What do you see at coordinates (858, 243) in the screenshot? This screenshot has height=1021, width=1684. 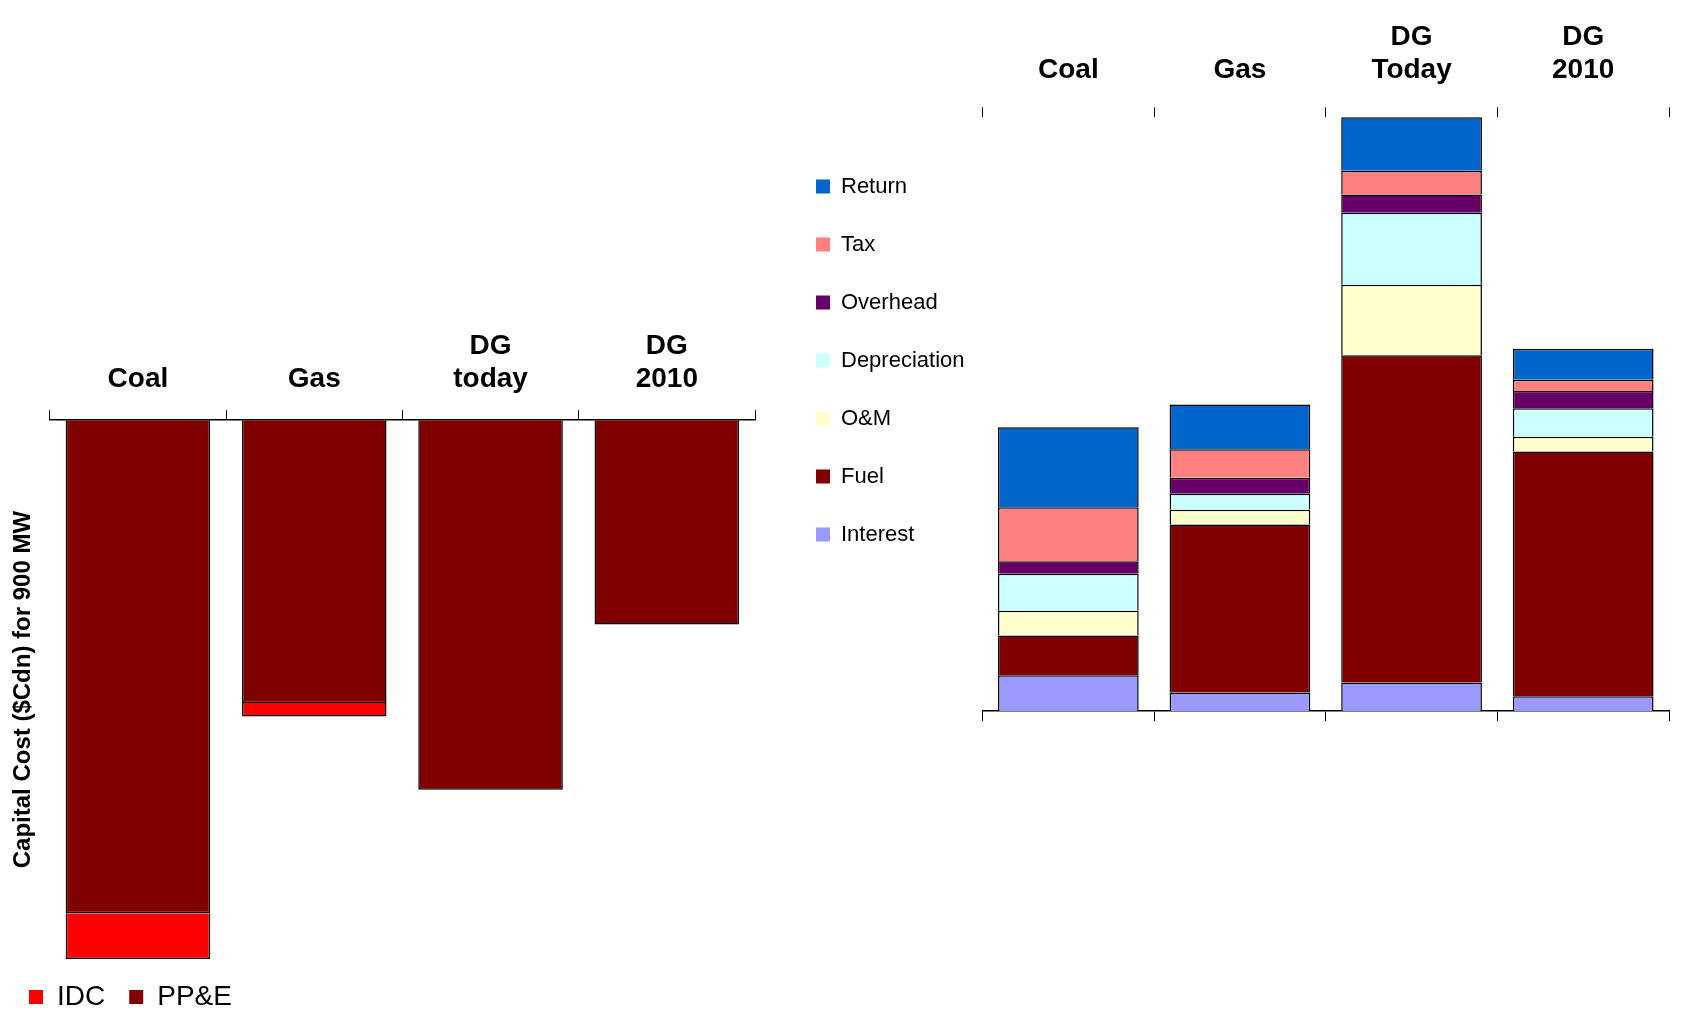 I see `legend-label: Tax` at bounding box center [858, 243].